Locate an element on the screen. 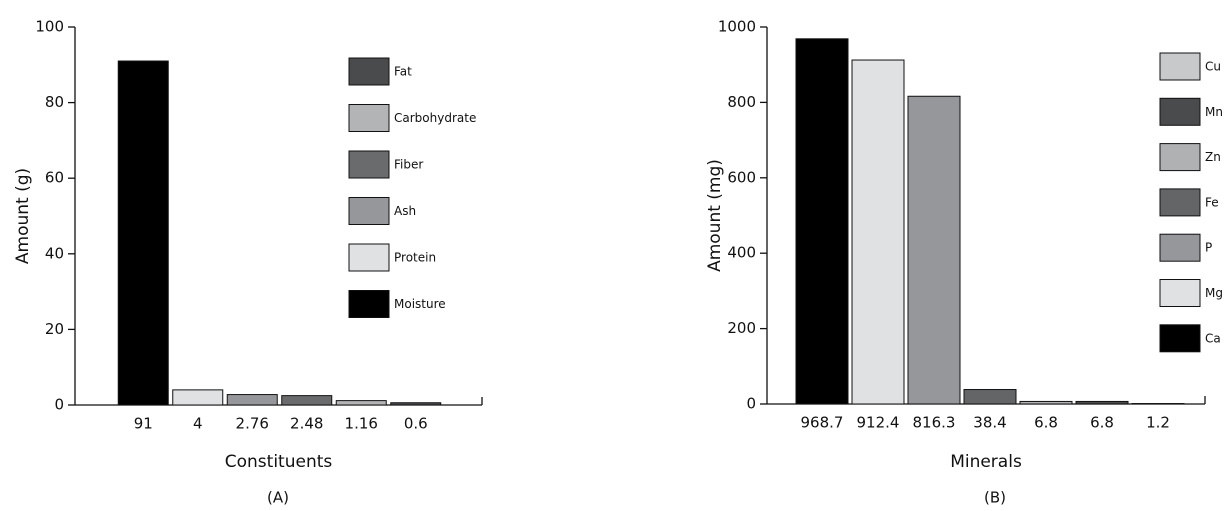 This screenshot has width=1229, height=511. y-tick-label: 80 is located at coordinates (54, 102).